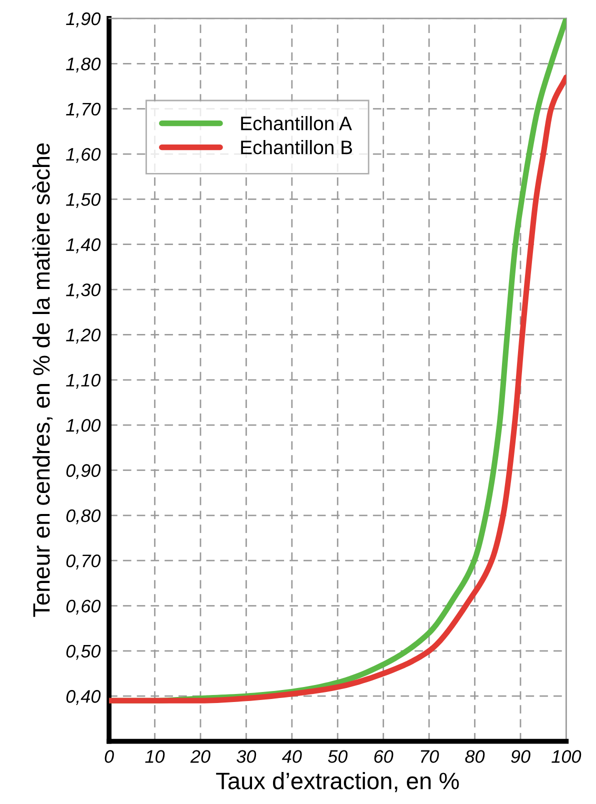  I want to click on y-tick-label: 1,10, so click(83, 381).